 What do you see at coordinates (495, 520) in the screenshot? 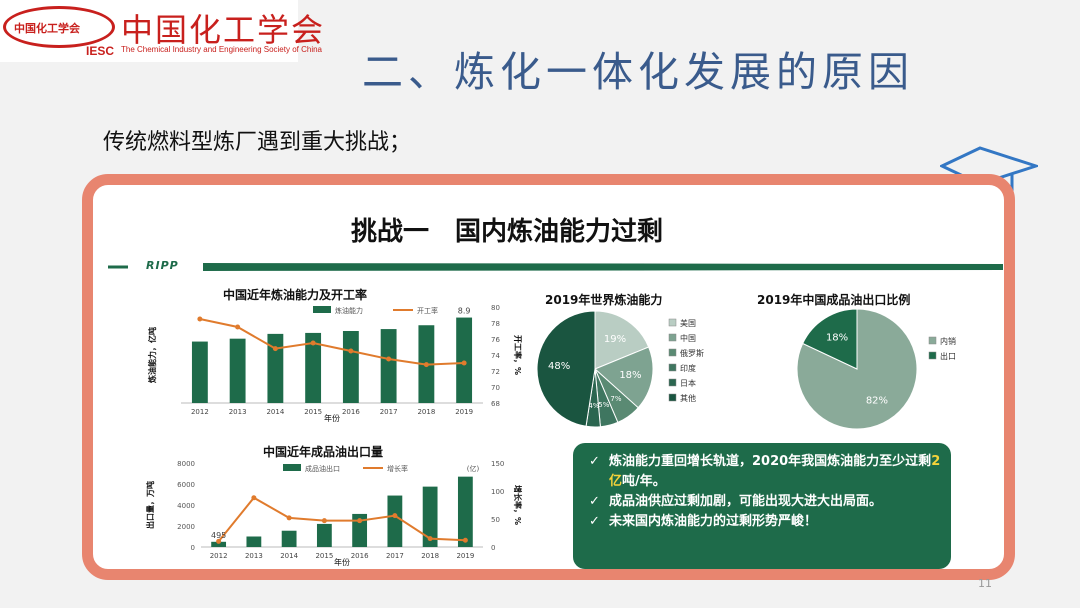
I see `y2-tick-label: 50` at bounding box center [495, 520].